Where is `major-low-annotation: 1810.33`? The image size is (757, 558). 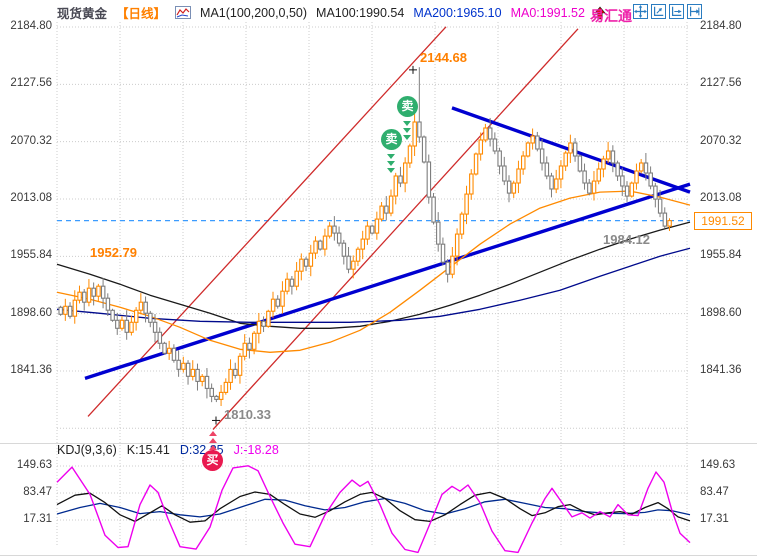 major-low-annotation: 1810.33 is located at coordinates (247, 414).